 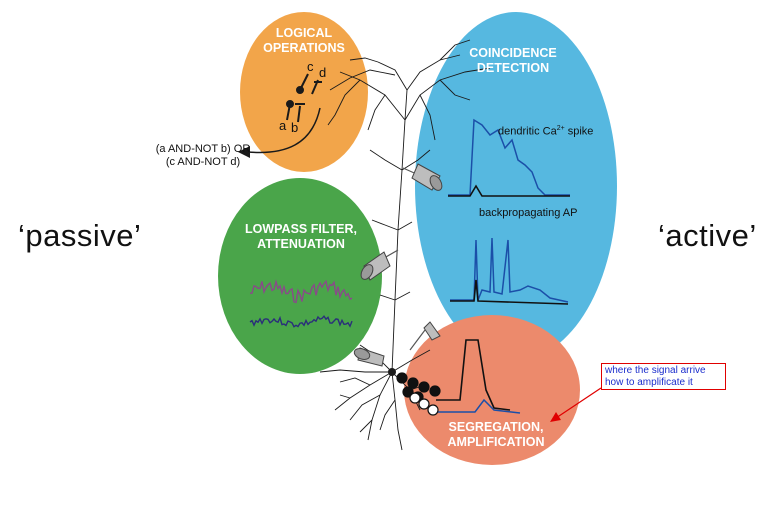 What do you see at coordinates (409, 206) in the screenshot?
I see `neuron-dendrites` at bounding box center [409, 206].